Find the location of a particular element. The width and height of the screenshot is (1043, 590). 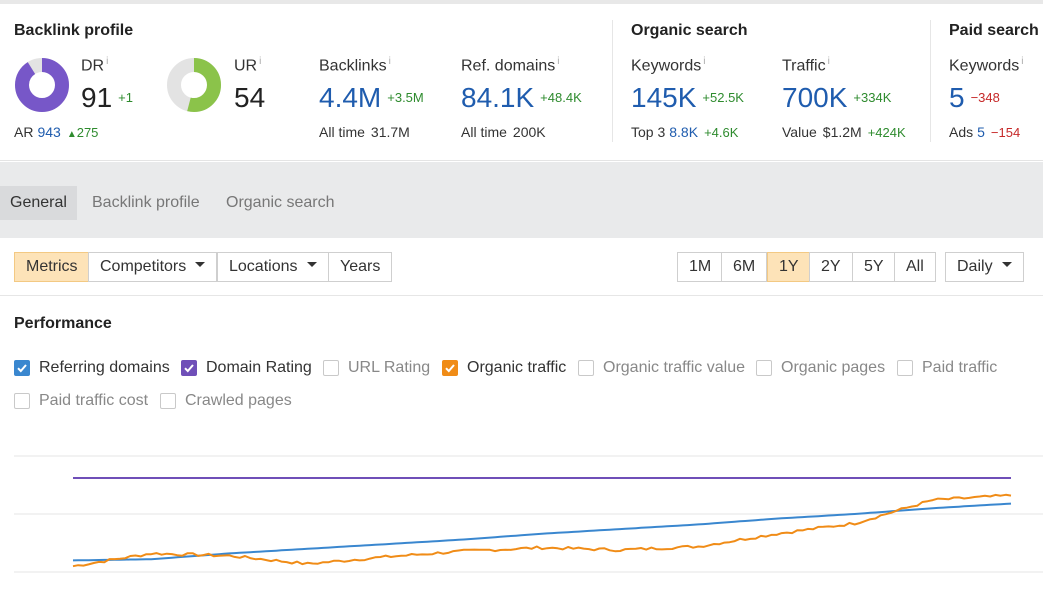

traffic-value-row: 700K +334K is located at coordinates (836, 99).